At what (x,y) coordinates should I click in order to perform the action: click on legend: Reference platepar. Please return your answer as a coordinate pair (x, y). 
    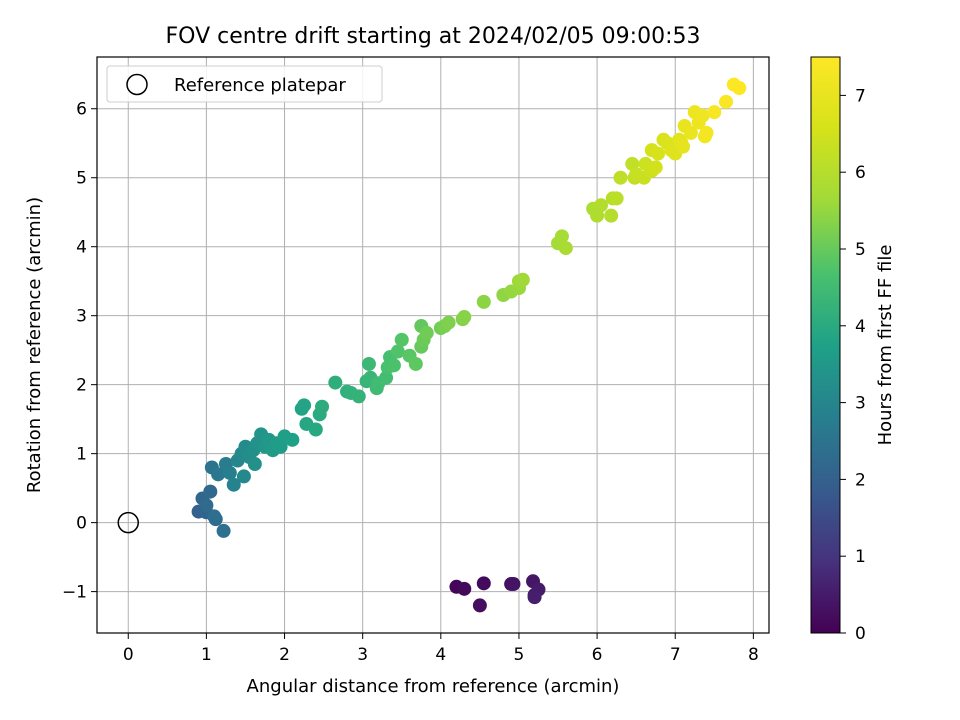
    Looking at the image, I should click on (244, 84).